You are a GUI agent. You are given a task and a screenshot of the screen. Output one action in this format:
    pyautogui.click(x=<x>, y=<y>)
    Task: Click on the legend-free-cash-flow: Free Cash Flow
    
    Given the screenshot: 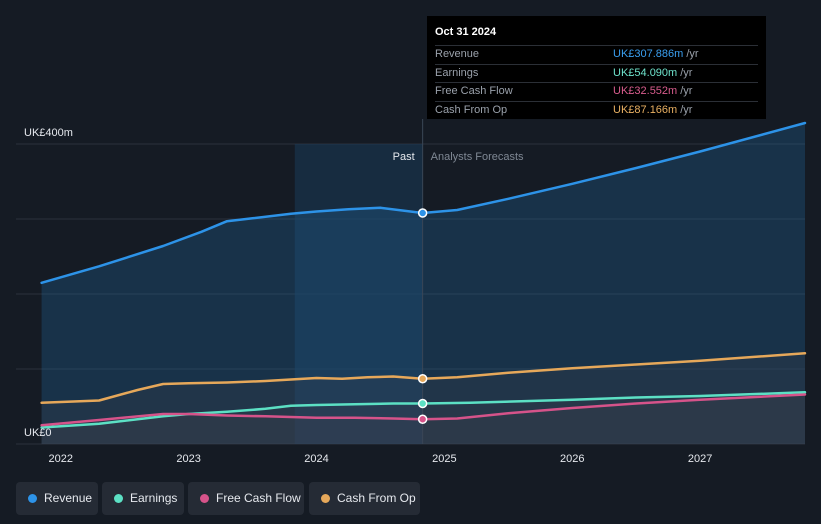 What is the action you would take?
    pyautogui.click(x=246, y=498)
    